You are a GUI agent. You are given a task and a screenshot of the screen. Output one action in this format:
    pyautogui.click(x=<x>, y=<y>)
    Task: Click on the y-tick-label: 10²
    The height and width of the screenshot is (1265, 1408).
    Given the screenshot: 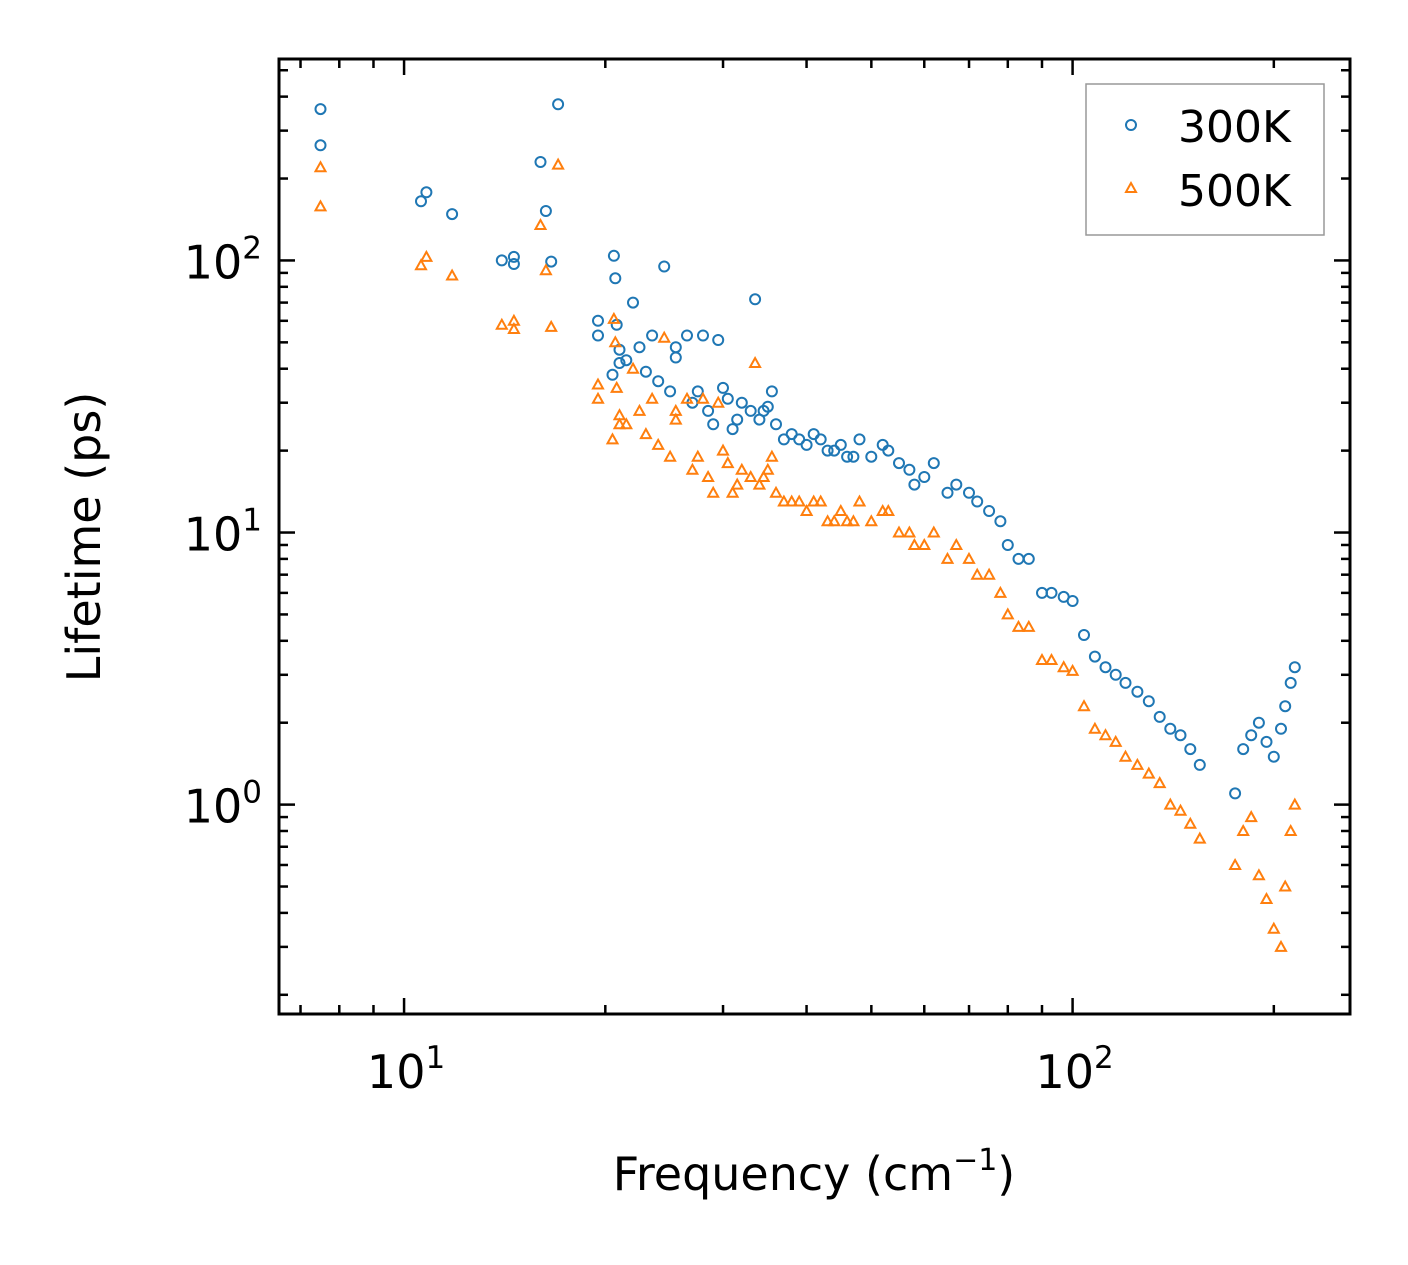 What is the action you would take?
    pyautogui.click(x=223, y=259)
    